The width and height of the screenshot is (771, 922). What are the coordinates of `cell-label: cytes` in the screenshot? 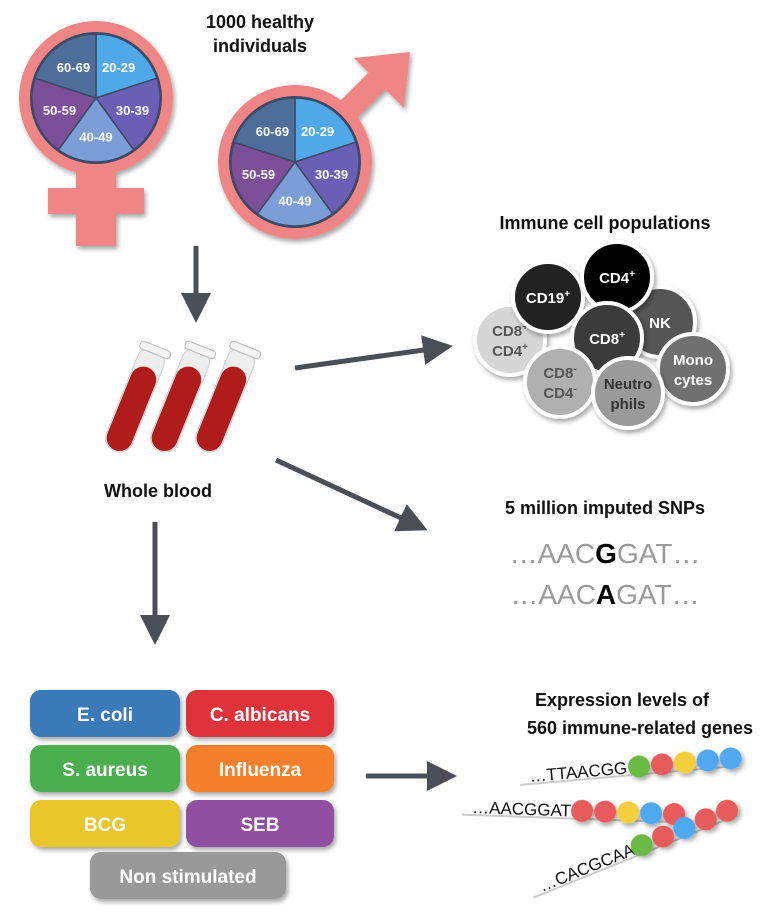 It's located at (693, 380).